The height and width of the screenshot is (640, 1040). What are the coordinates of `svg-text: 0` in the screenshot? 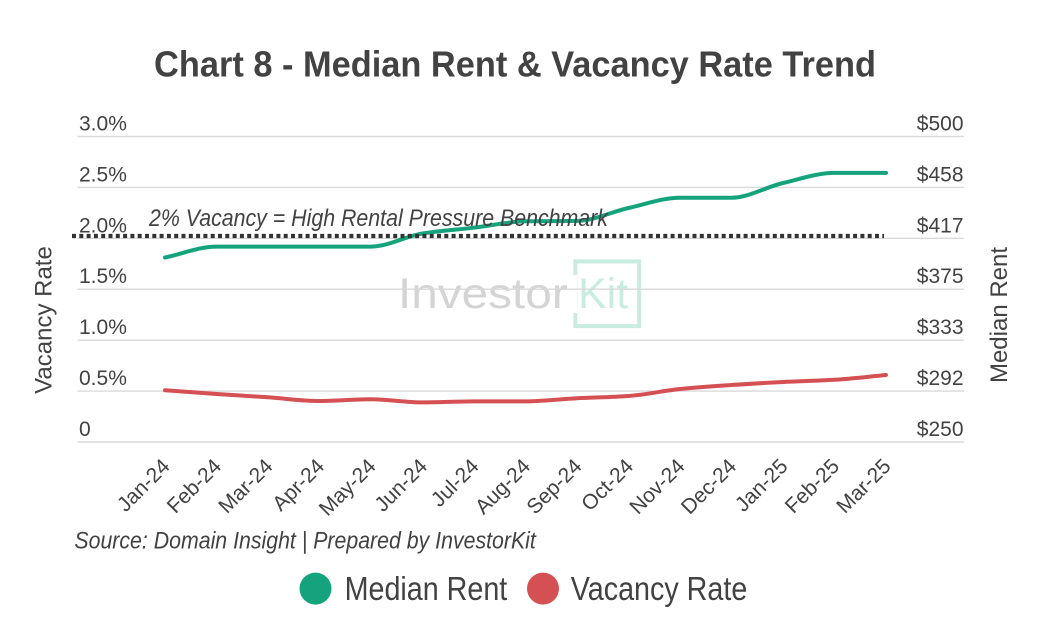 It's located at (85, 429).